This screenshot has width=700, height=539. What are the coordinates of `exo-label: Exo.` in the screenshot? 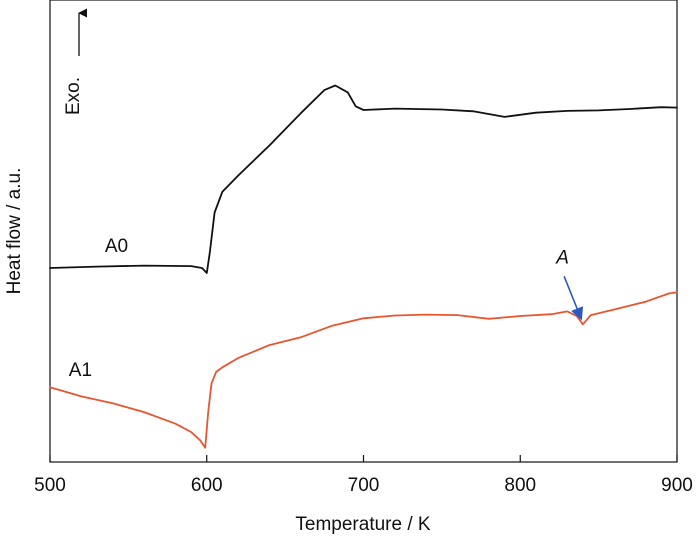 It's located at (73, 96).